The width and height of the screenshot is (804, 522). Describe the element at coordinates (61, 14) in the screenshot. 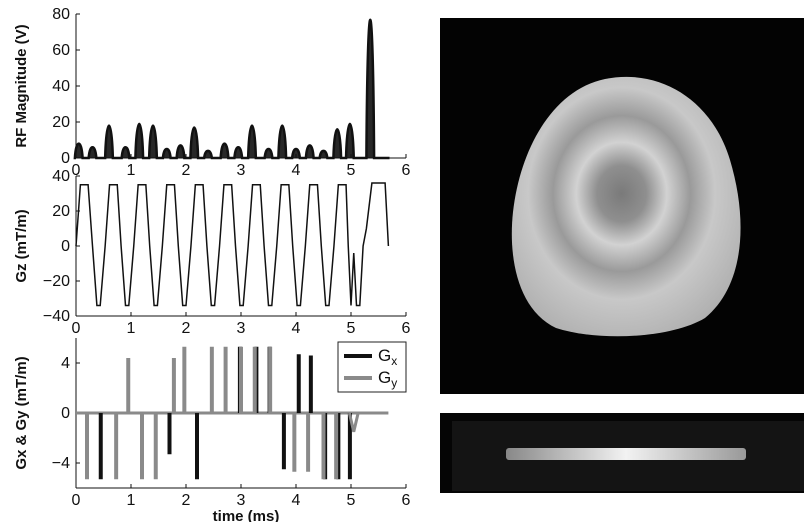

I see `y-tick-label: 80` at that location.